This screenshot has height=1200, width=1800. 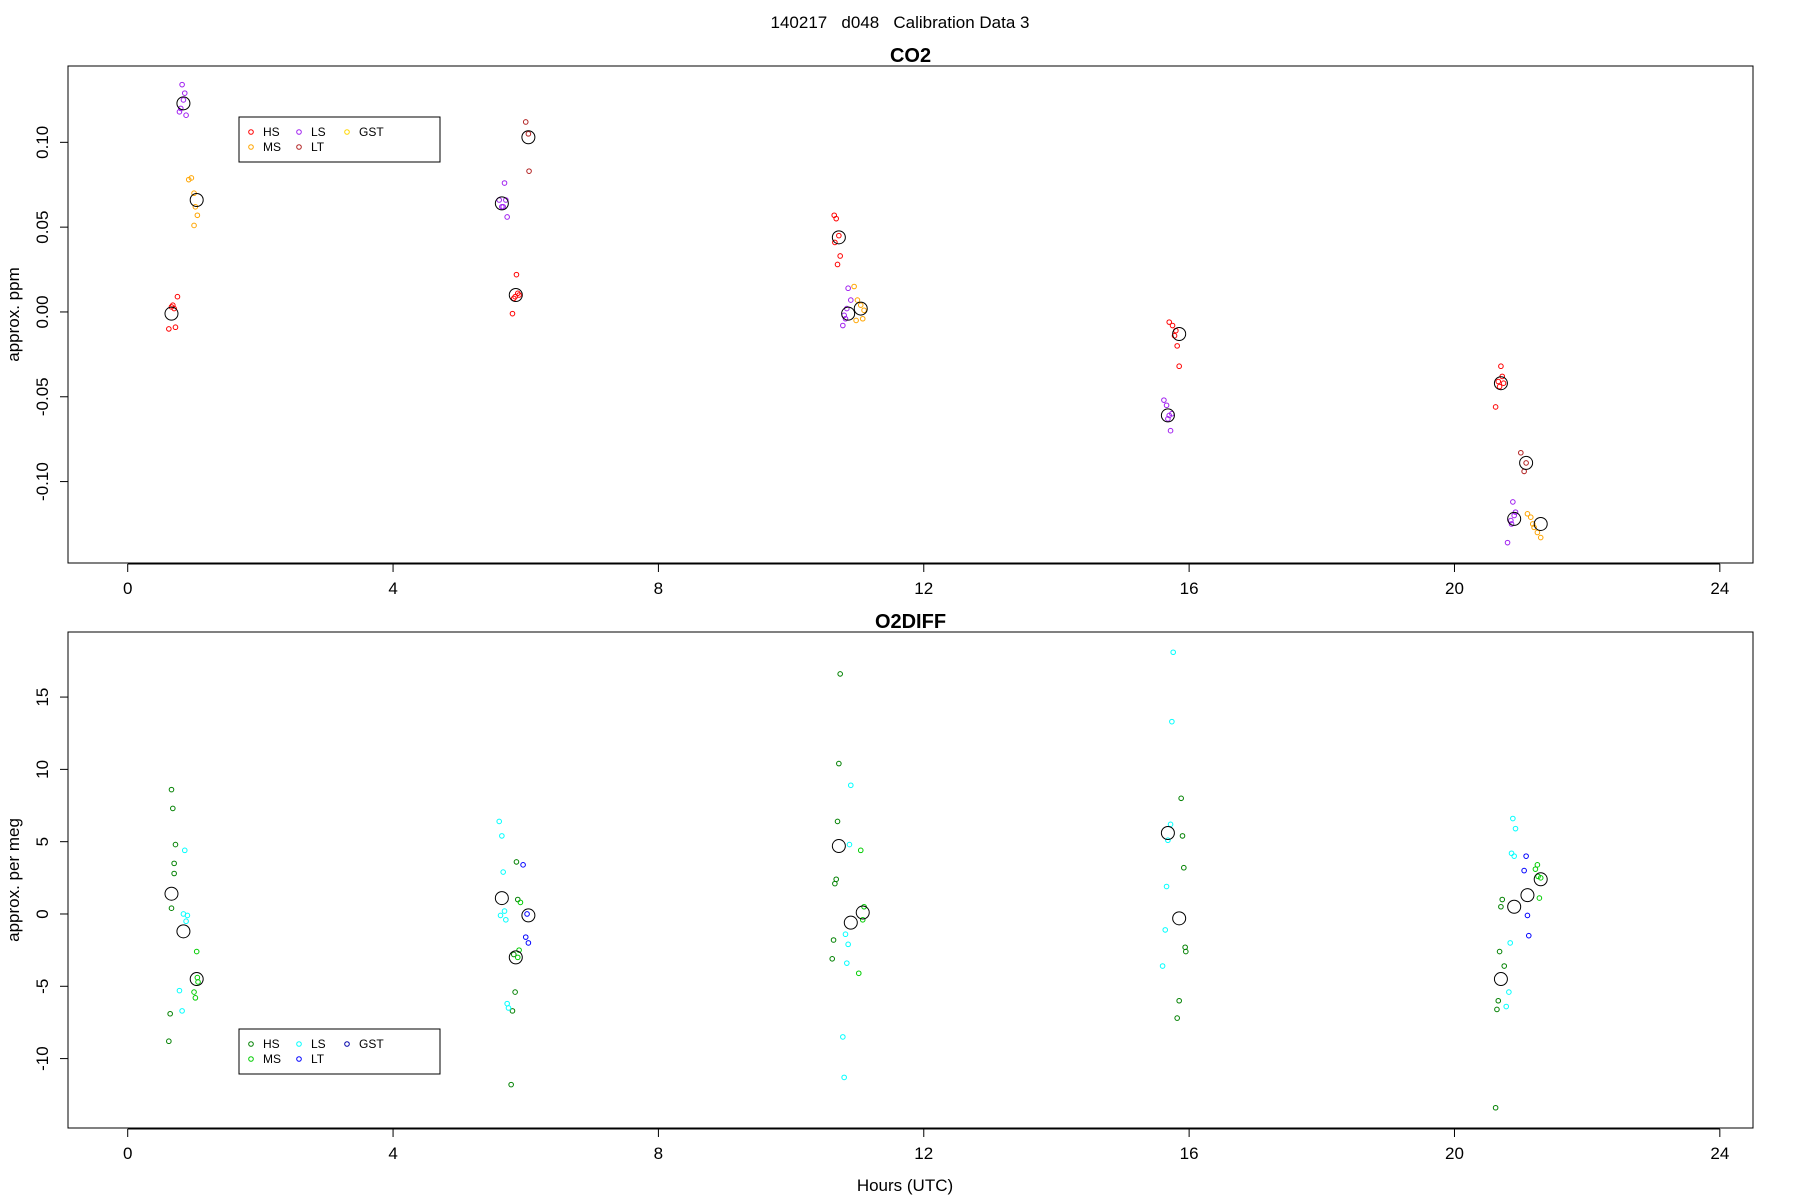 What do you see at coordinates (271, 132) in the screenshot?
I see `legend-label: HS` at bounding box center [271, 132].